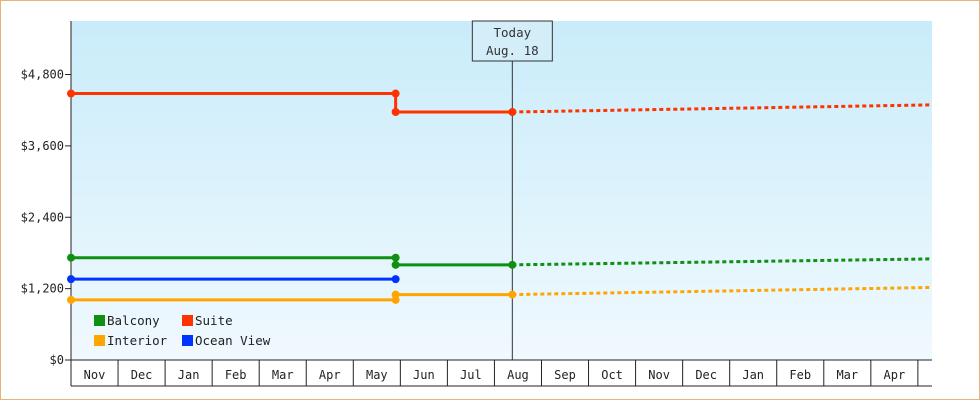 Image resolution: width=980 pixels, height=401 pixels. What do you see at coordinates (187, 320) in the screenshot?
I see `legend-swatch-suite` at bounding box center [187, 320].